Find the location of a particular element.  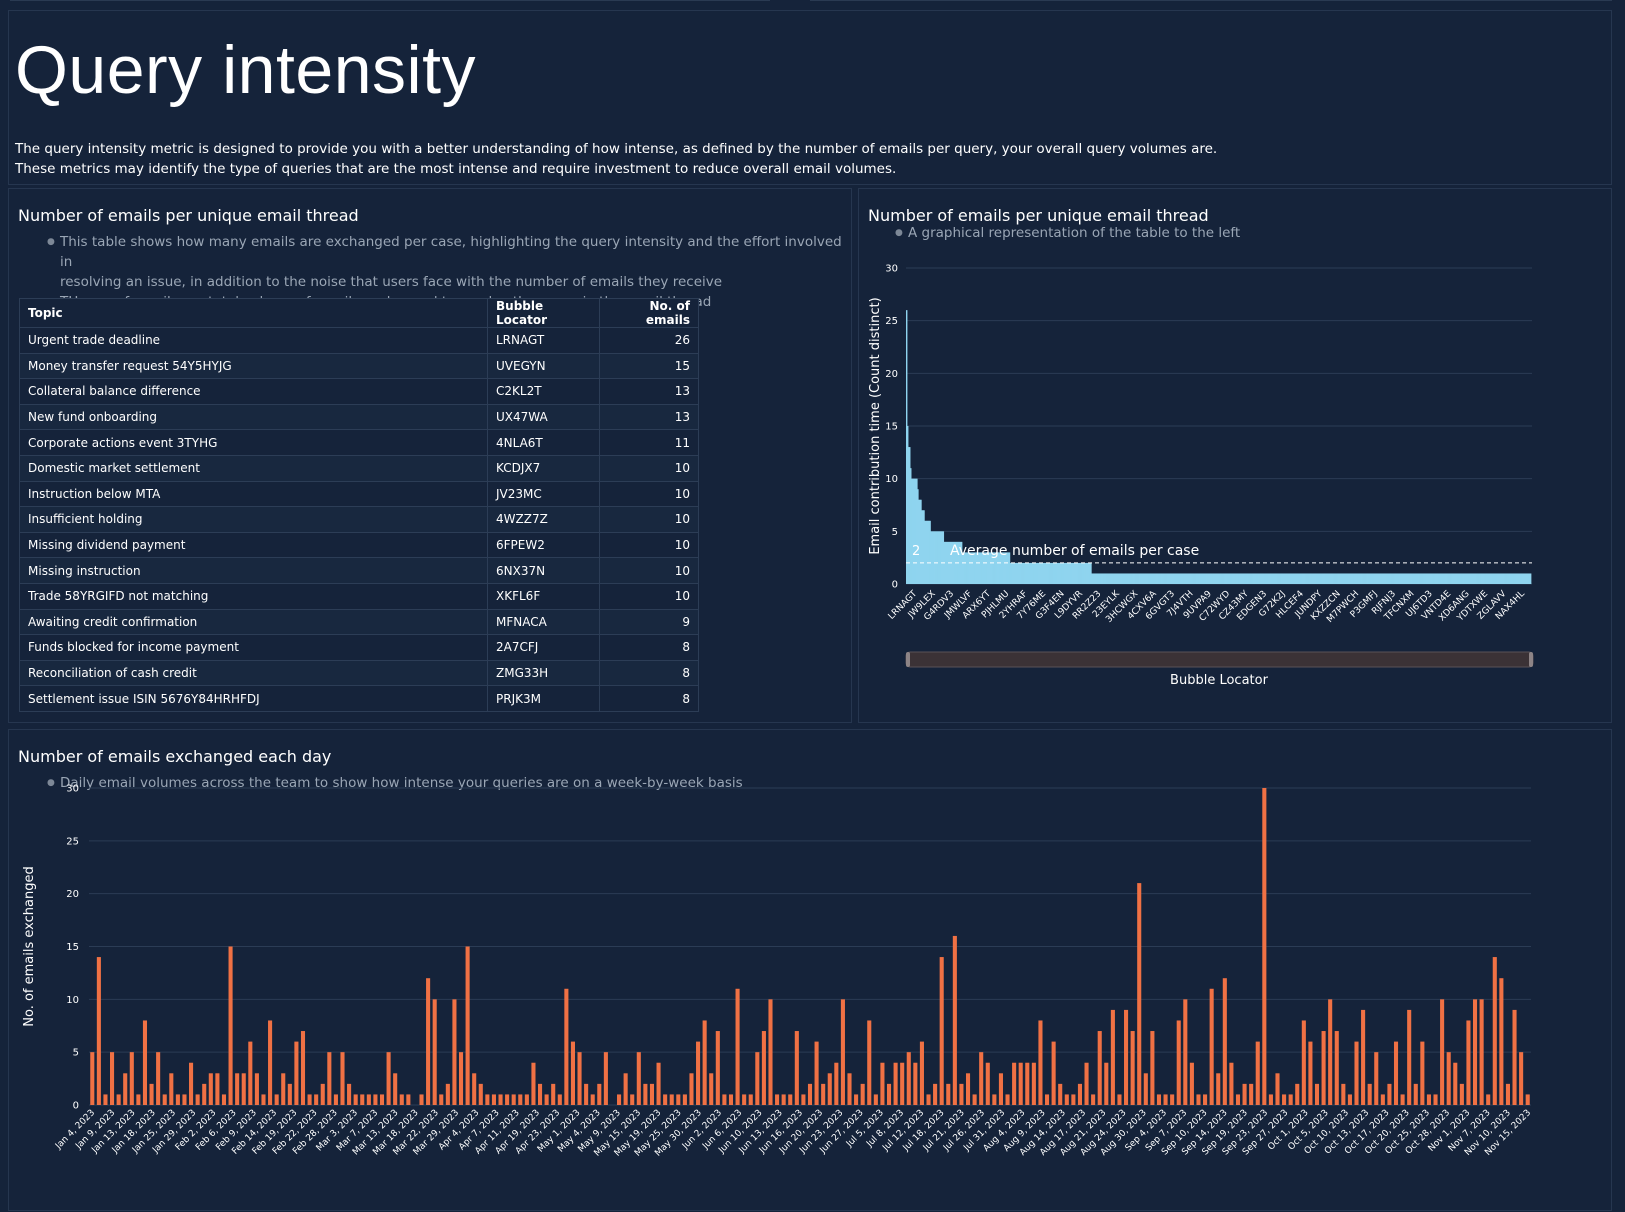

table-row: Collateral balance difference C2KL2T 13 is located at coordinates (359, 391).